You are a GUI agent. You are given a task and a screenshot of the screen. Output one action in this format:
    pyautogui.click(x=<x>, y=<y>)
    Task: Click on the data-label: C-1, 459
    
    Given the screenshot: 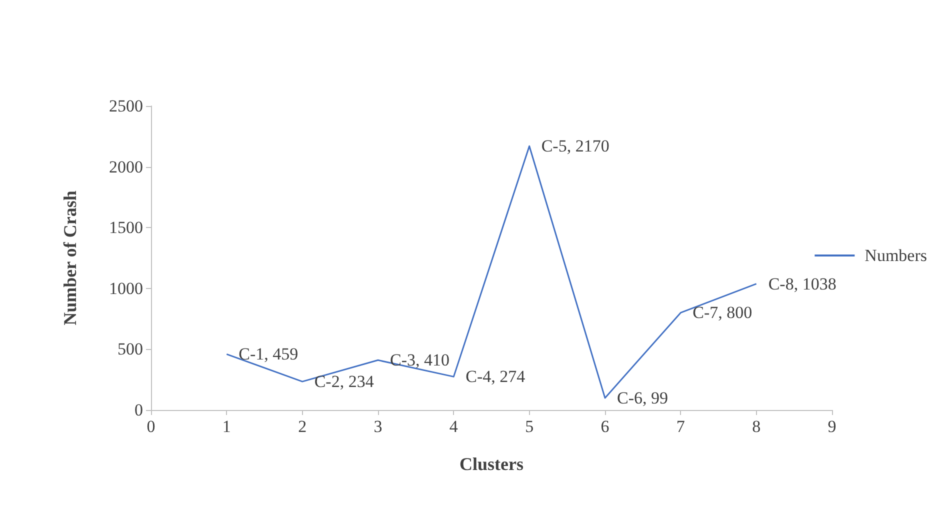 What is the action you would take?
    pyautogui.click(x=268, y=354)
    